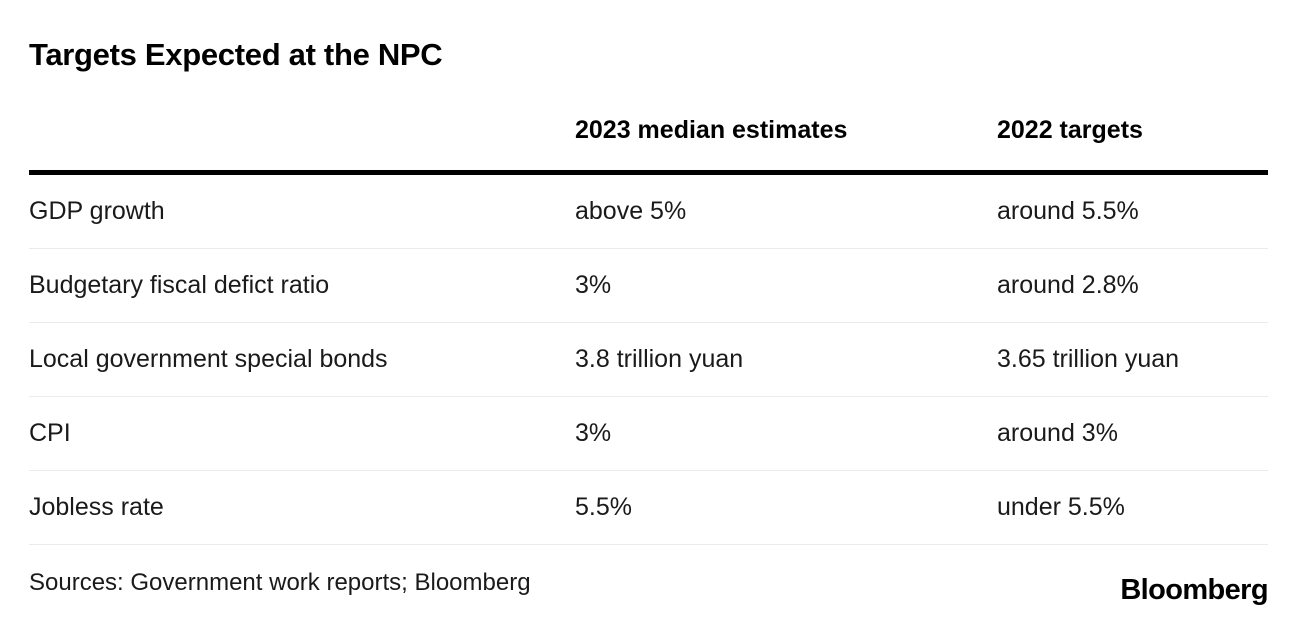  Describe the element at coordinates (603, 507) in the screenshot. I see `cell-2023-estimate: 5.5%` at that location.